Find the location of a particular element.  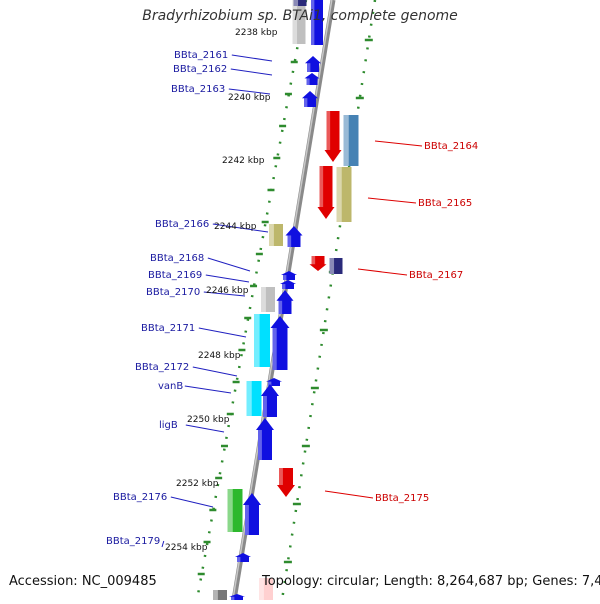

gene-bbta-2164-arrow is located at coordinates (333, 136).